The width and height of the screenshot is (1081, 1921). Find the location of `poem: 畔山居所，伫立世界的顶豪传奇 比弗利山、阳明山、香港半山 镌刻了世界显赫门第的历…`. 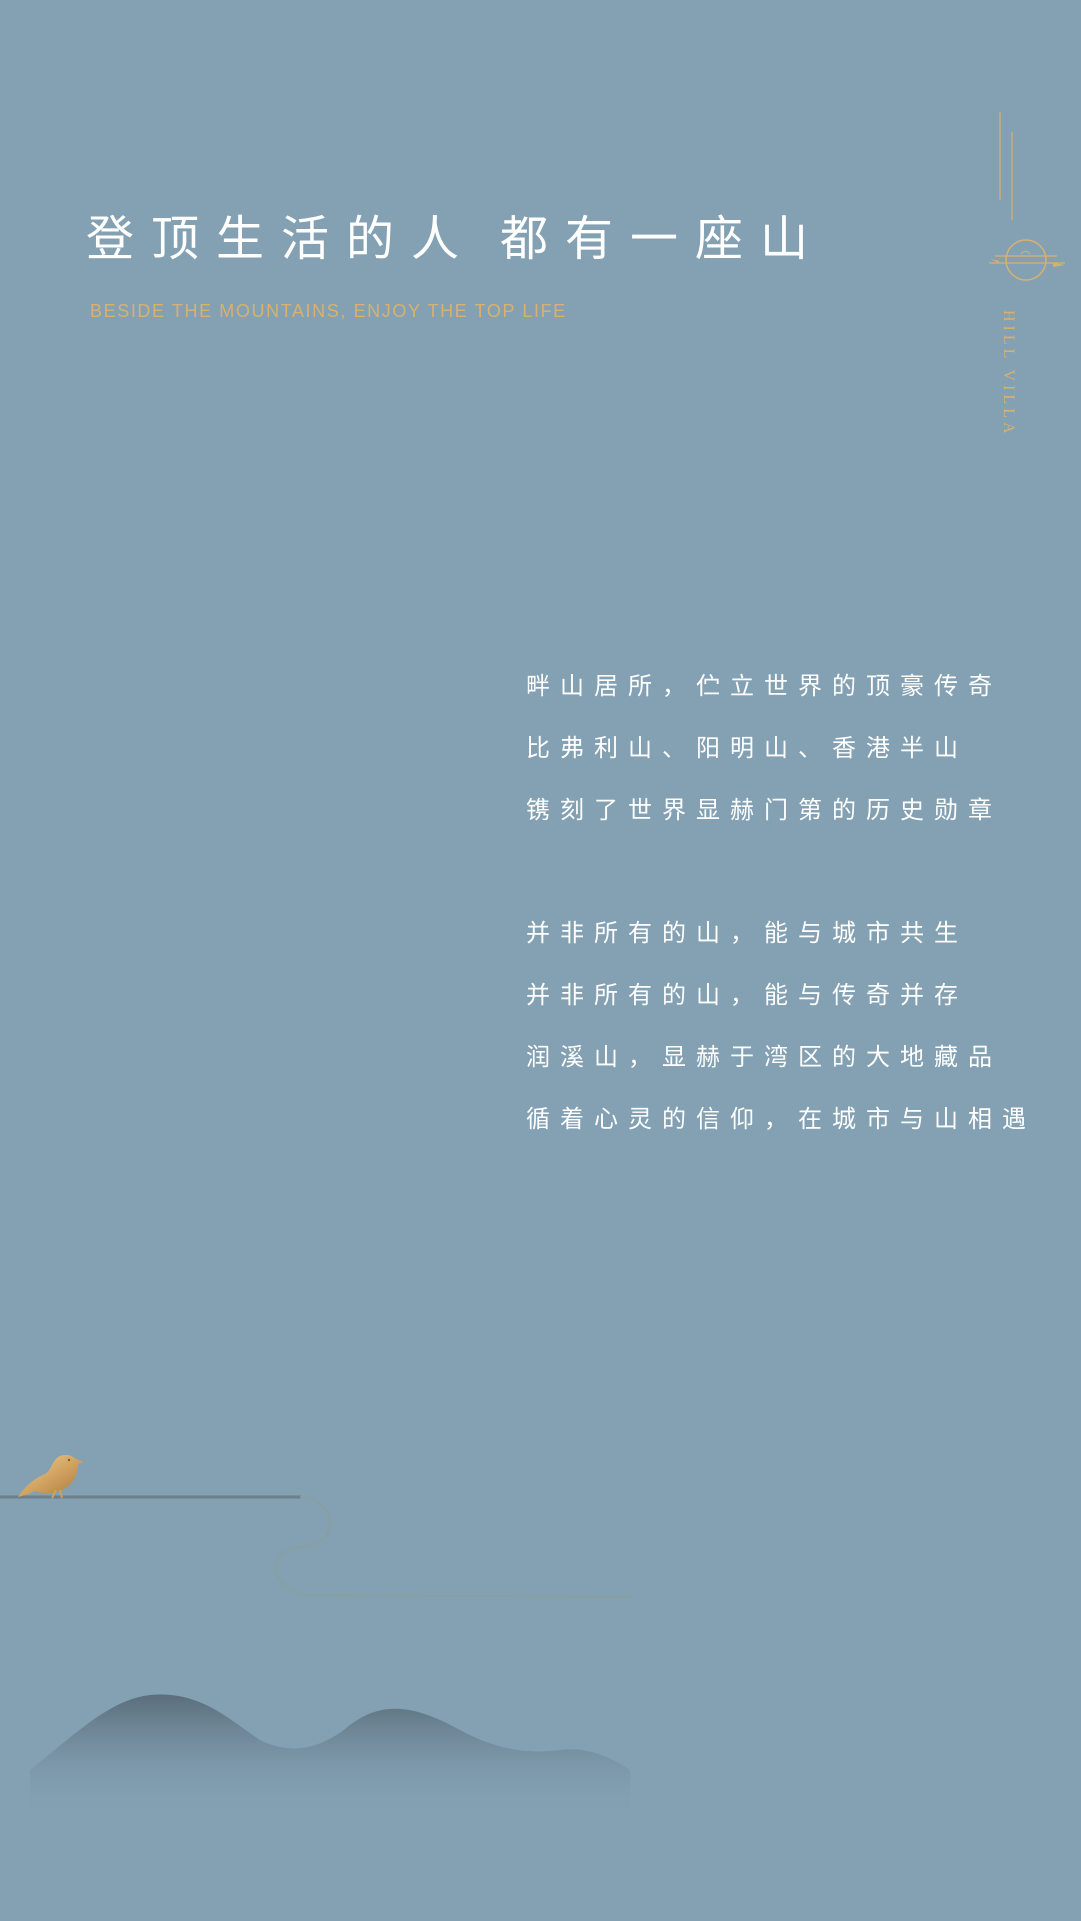

poem: 畔山居所，伫立世界的顶豪传奇 比弗利山、阳明山、香港半山 镌刻了世界显赫门第的历… is located at coordinates (796, 902).